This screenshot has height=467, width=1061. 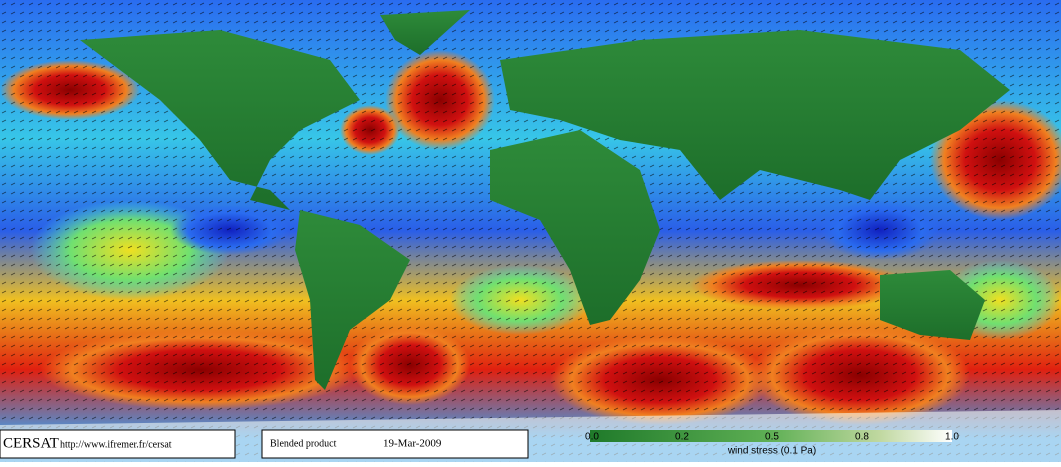 I want to click on color-bar-tick-label: 0.8, so click(x=862, y=437).